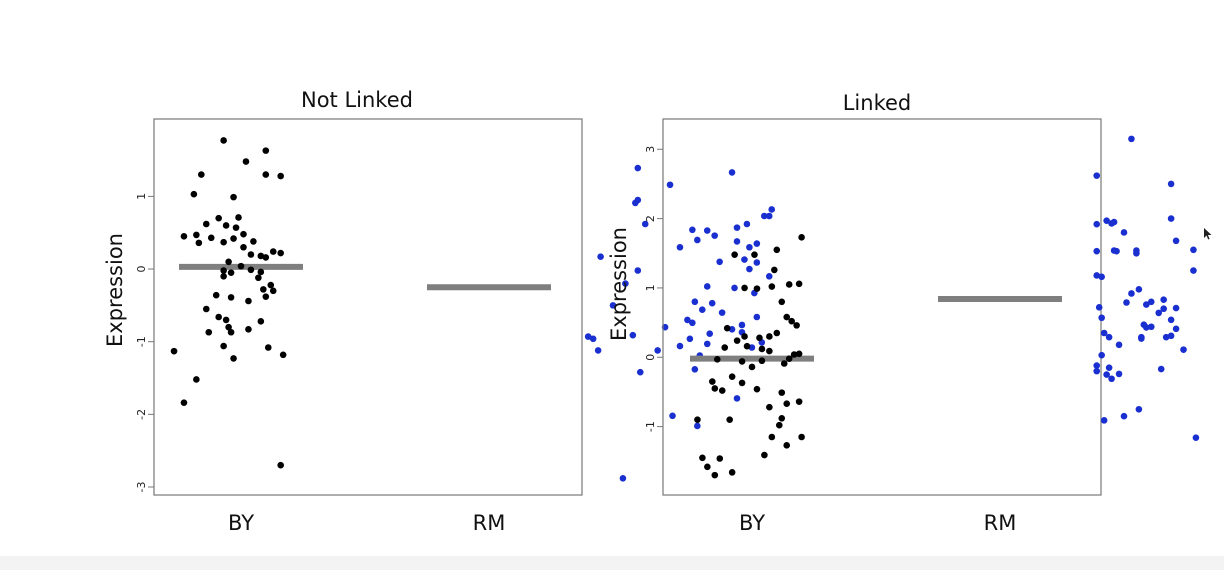  Describe the element at coordinates (241, 523) in the screenshot. I see `x-category-label: BY` at that location.